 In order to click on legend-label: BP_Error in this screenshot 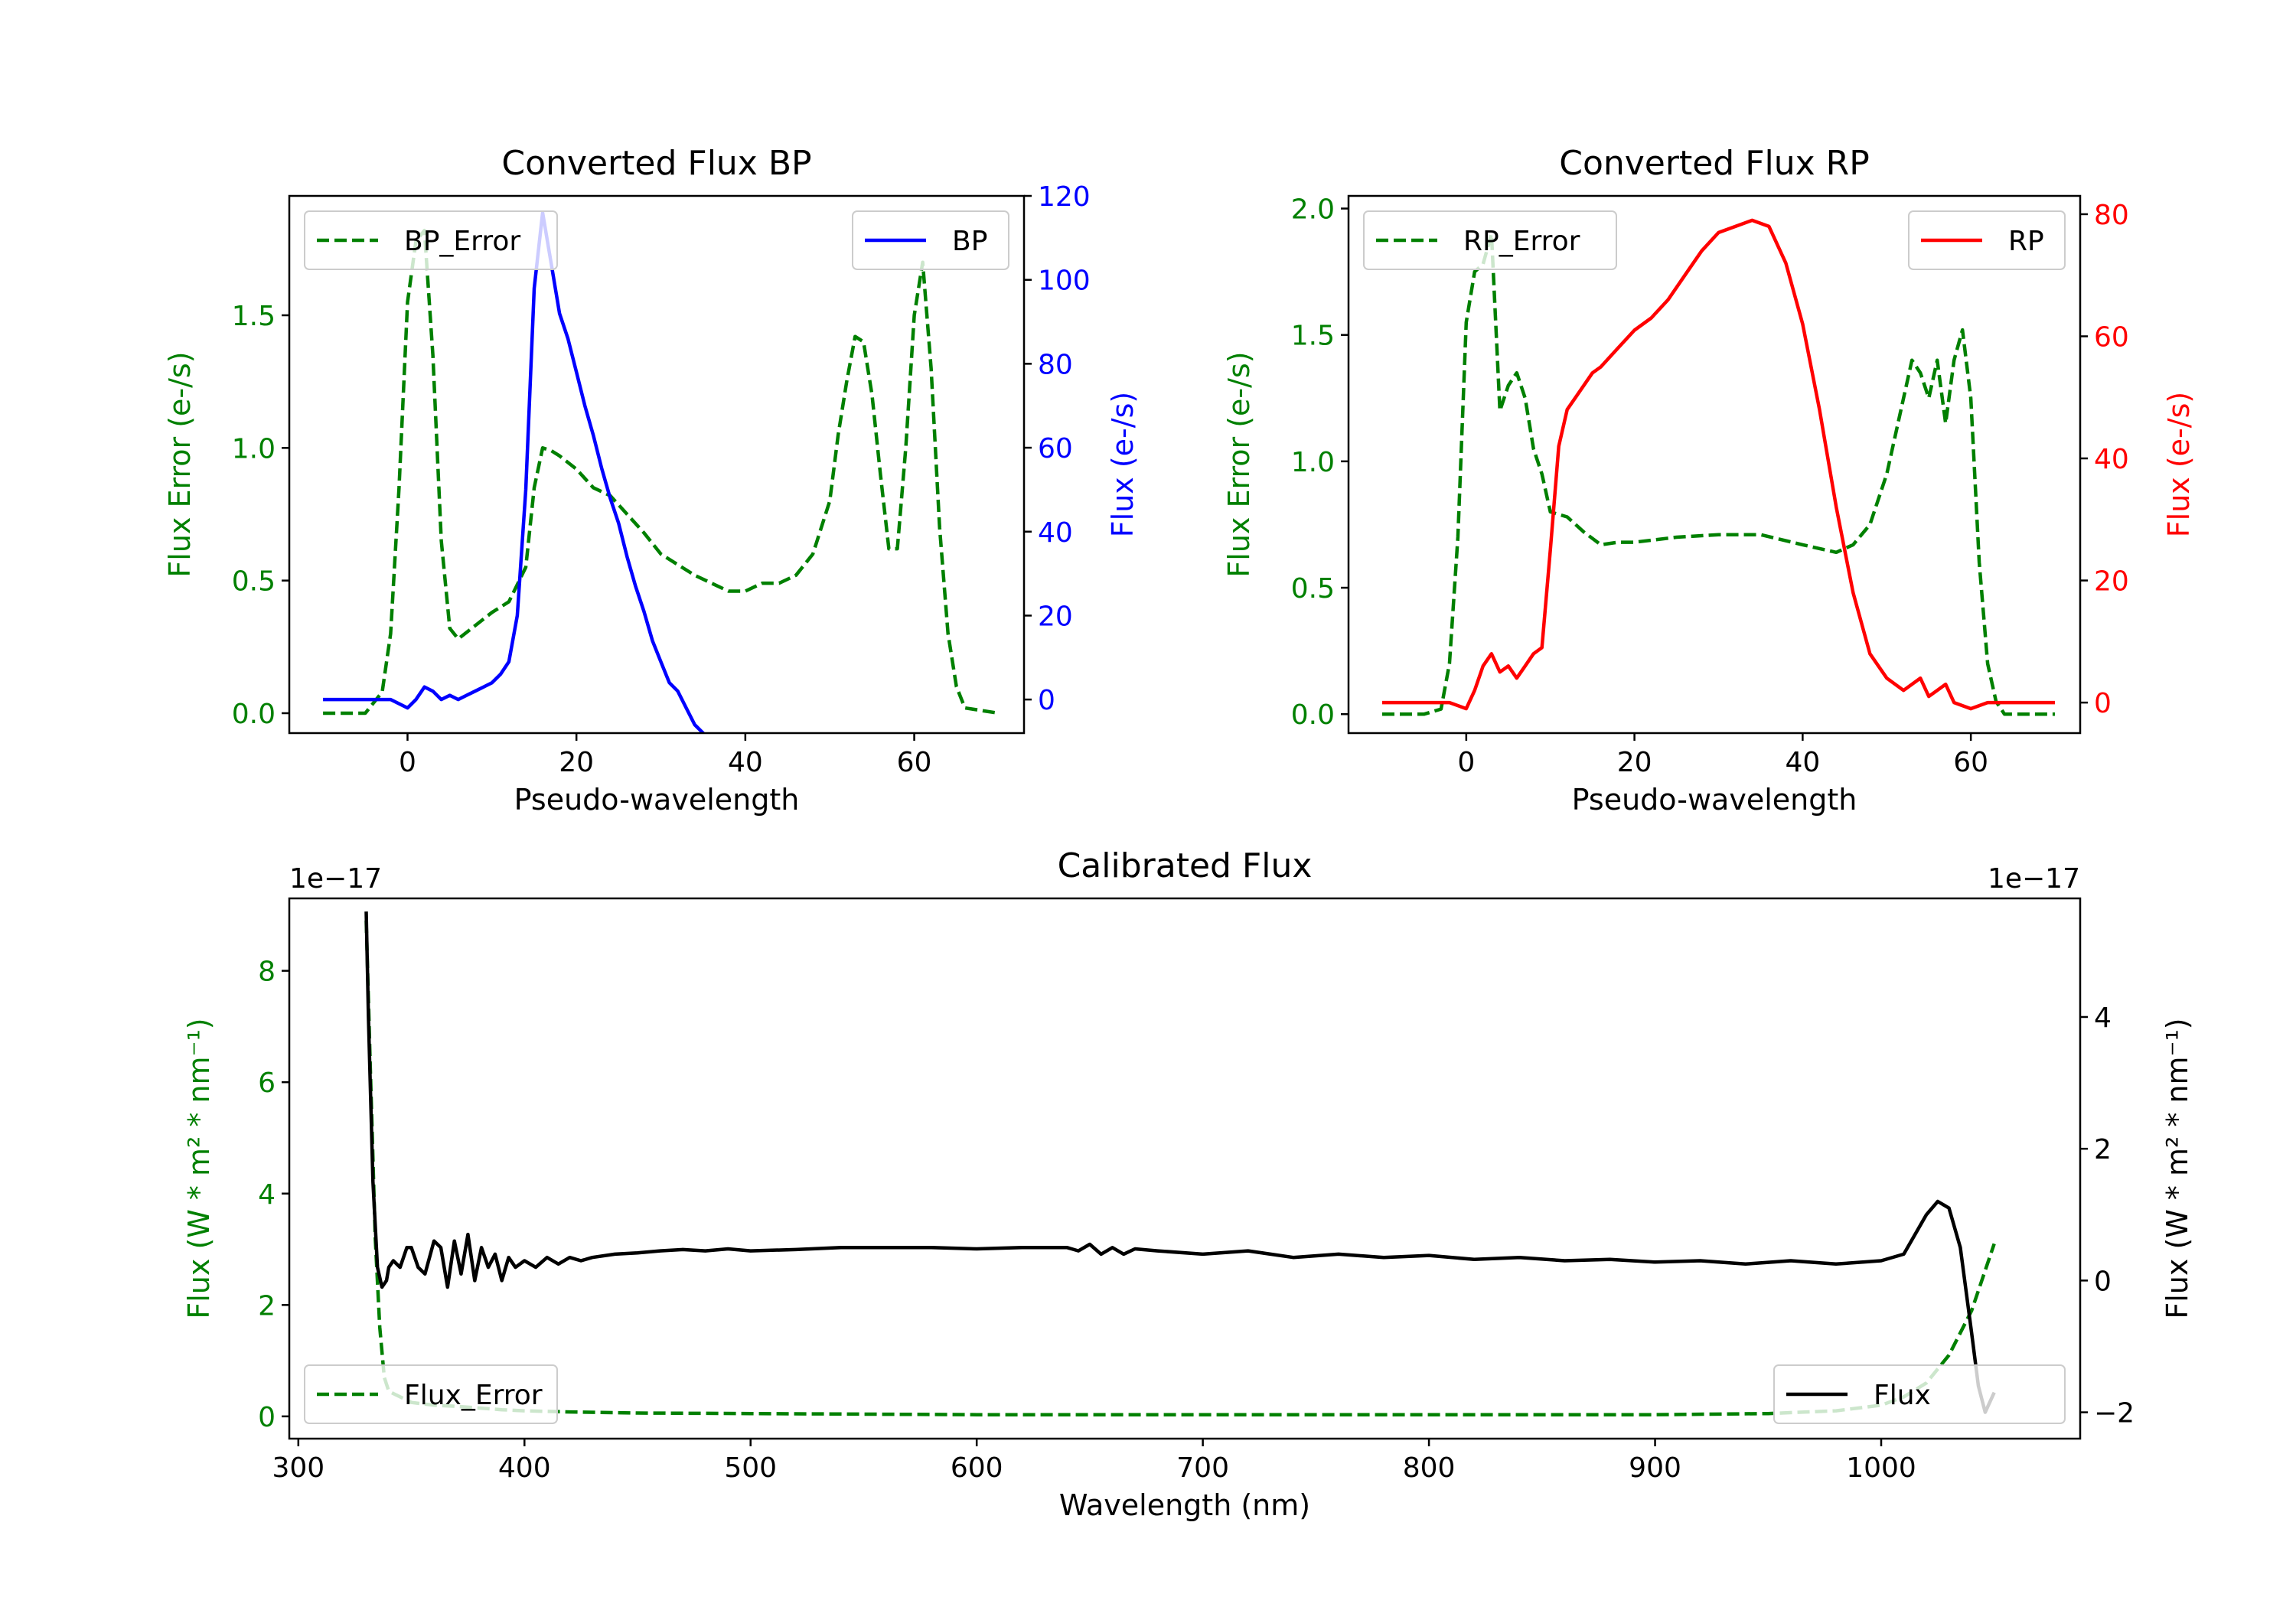, I will do `click(462, 242)`.